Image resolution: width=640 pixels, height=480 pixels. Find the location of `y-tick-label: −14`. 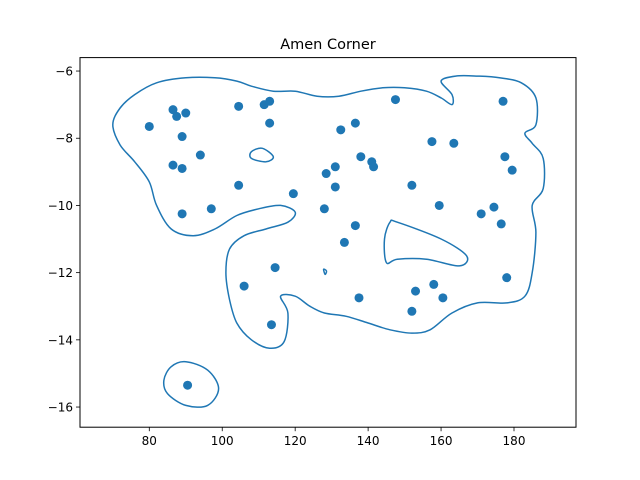

y-tick-label: −14 is located at coordinates (60, 340).